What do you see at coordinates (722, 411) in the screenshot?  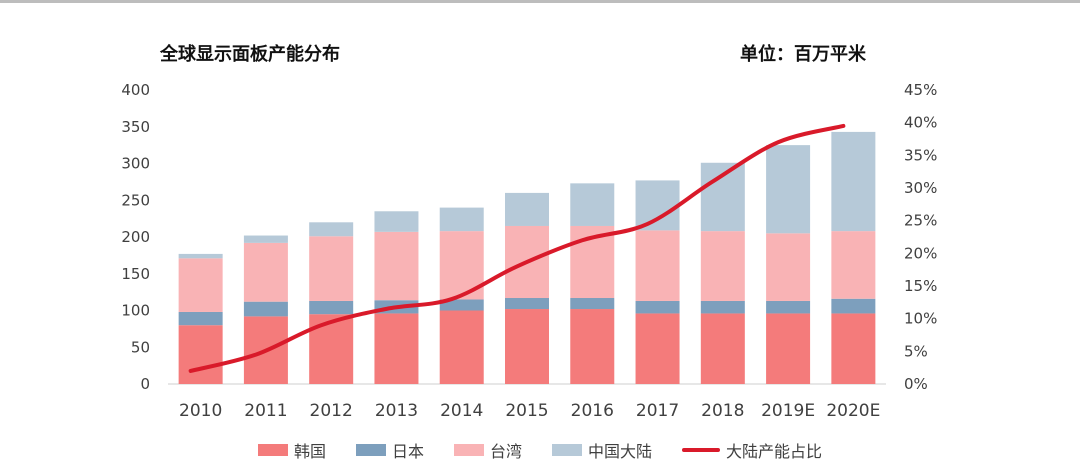 I see `x-axis-tick-label: 2018` at bounding box center [722, 411].